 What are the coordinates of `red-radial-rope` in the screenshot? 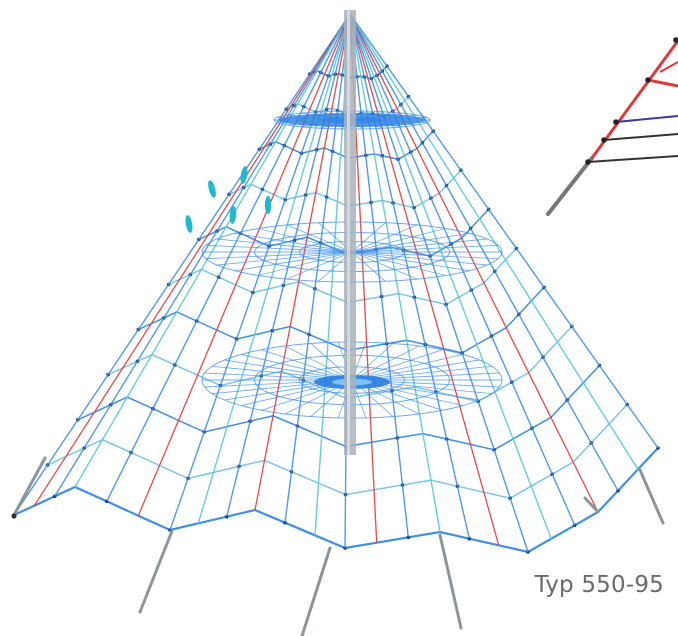 It's located at (302, 262).